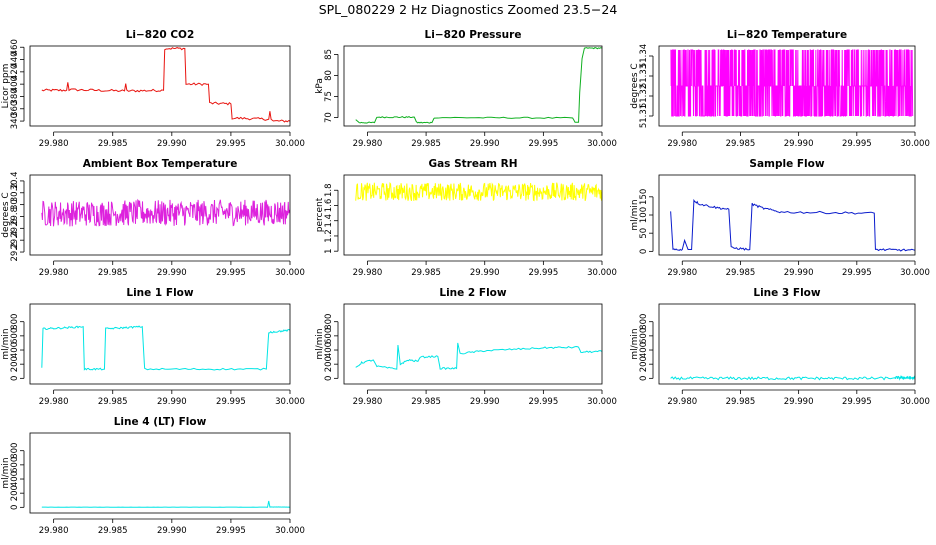 This screenshot has height=545, width=936. What do you see at coordinates (786, 164) in the screenshot?
I see `chart-title: Sample Flow` at bounding box center [786, 164].